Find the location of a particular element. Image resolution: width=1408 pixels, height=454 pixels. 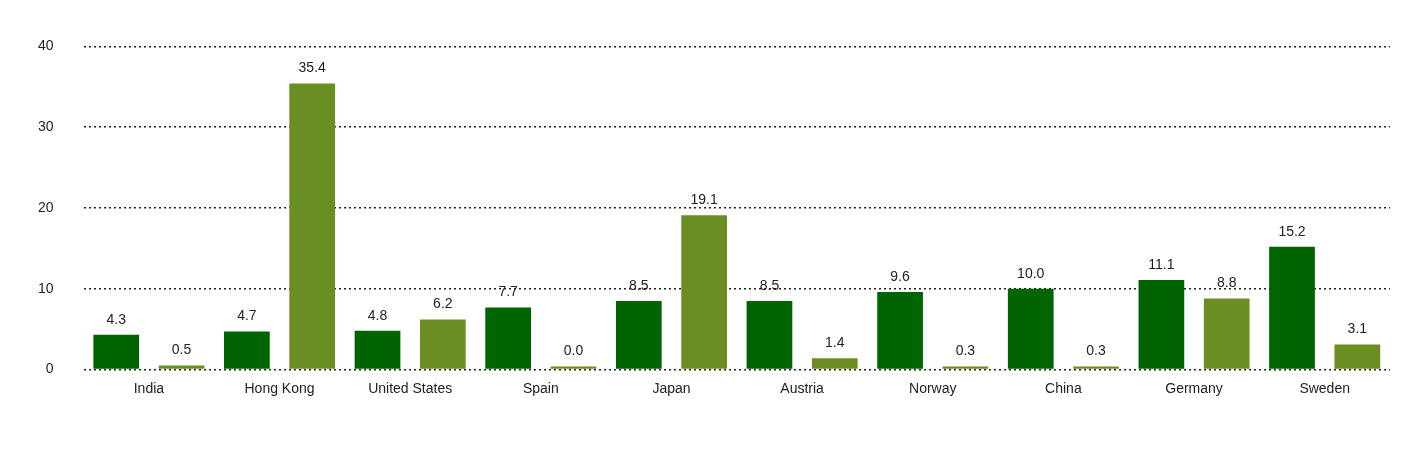

x-tick-label: Austria is located at coordinates (802, 387).